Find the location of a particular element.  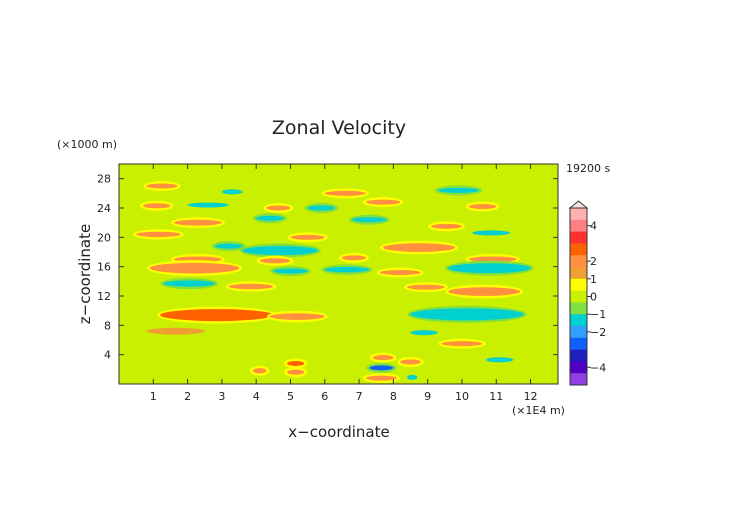

colorbar-tick-label: 2 is located at coordinates (593, 261).